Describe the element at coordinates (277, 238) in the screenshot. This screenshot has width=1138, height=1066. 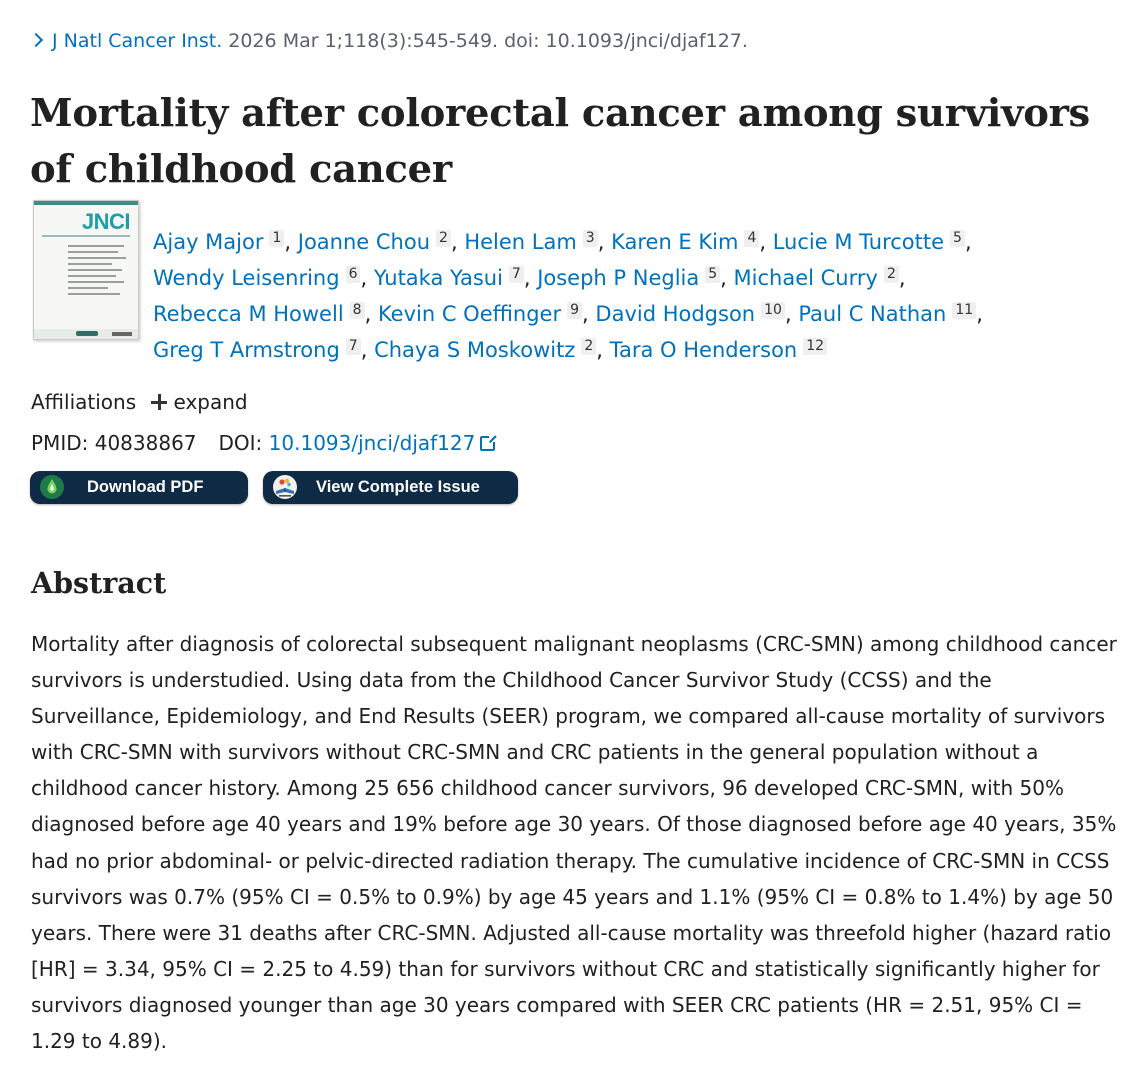
I see `affiliation-number: 1` at that location.